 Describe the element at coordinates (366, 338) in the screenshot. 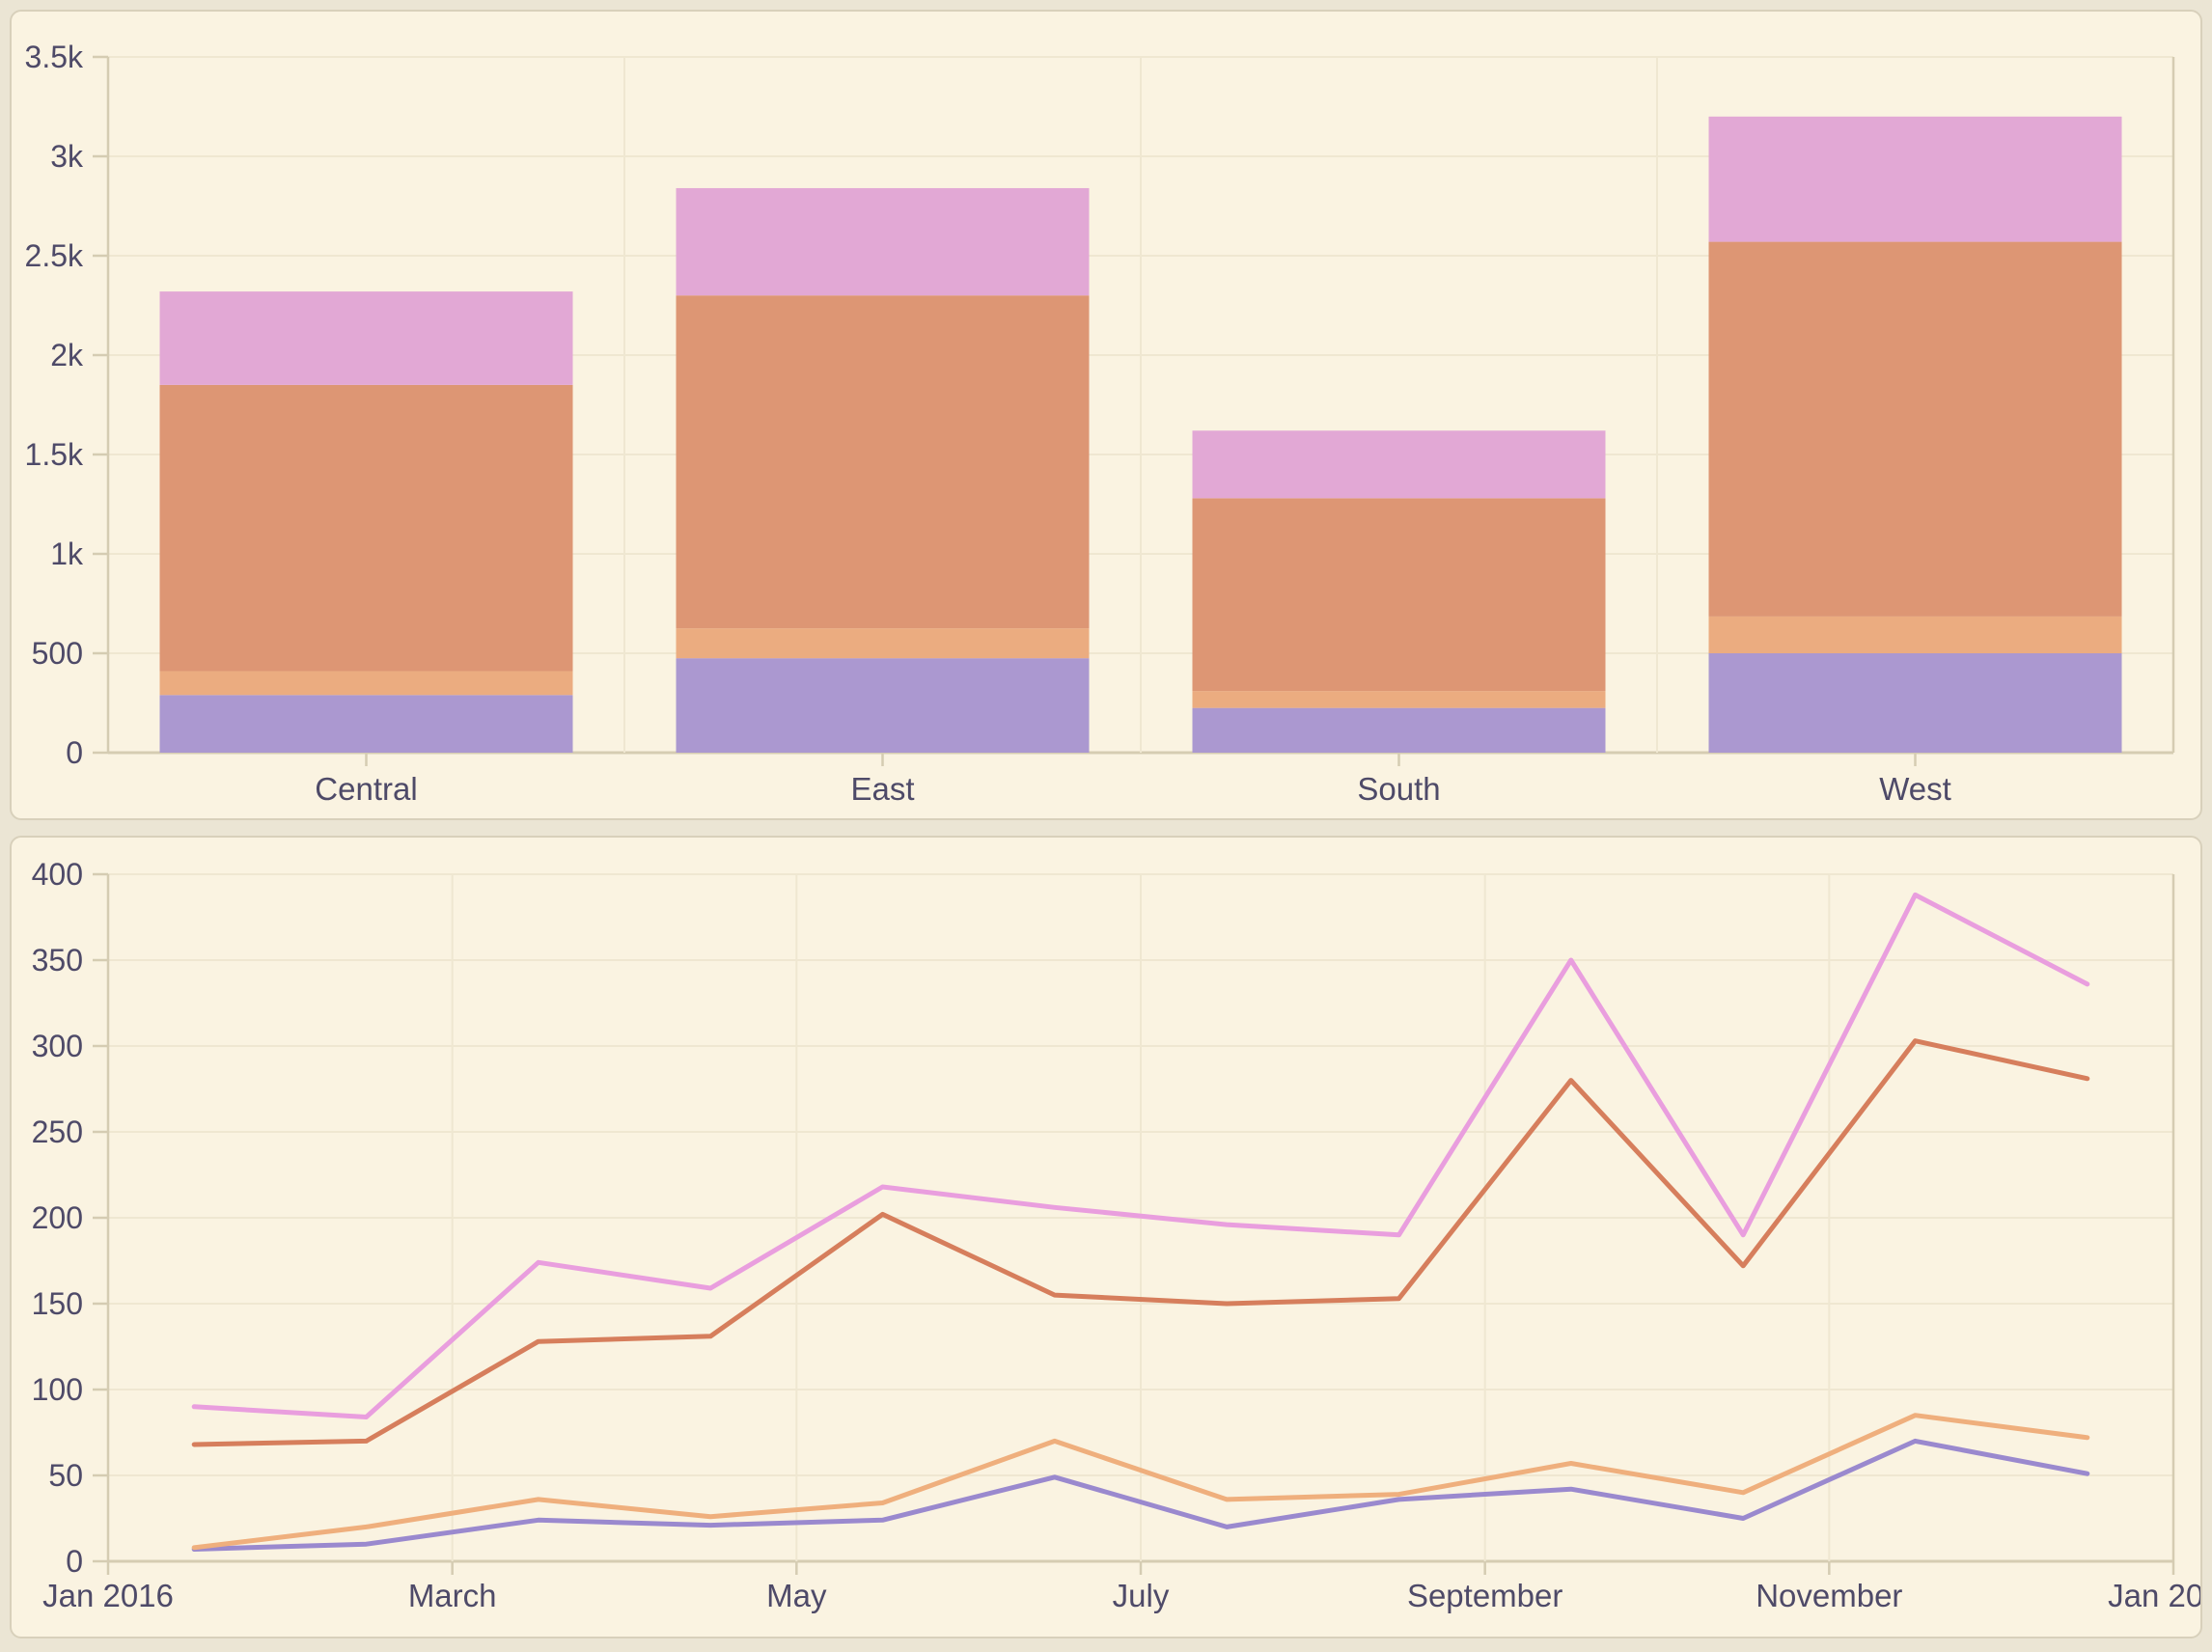

I see `bar-segment-central-pink` at that location.